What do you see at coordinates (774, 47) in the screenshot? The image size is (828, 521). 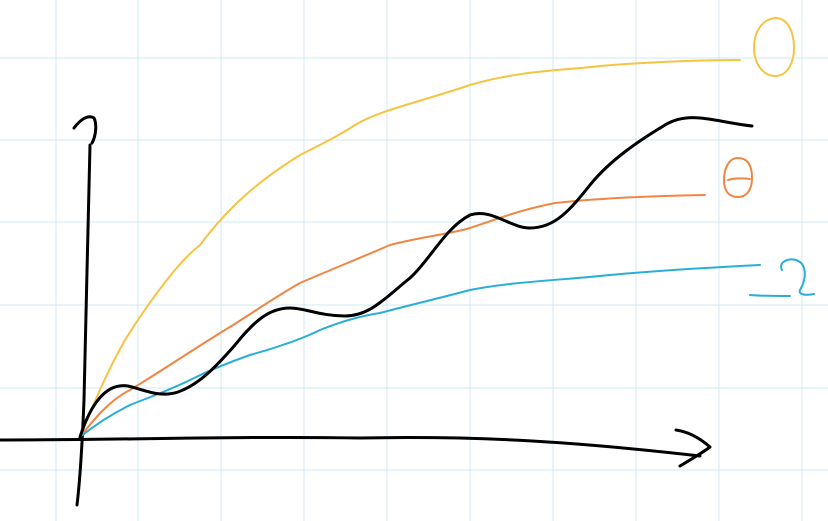 I see `yellow-ring-icon` at bounding box center [774, 47].